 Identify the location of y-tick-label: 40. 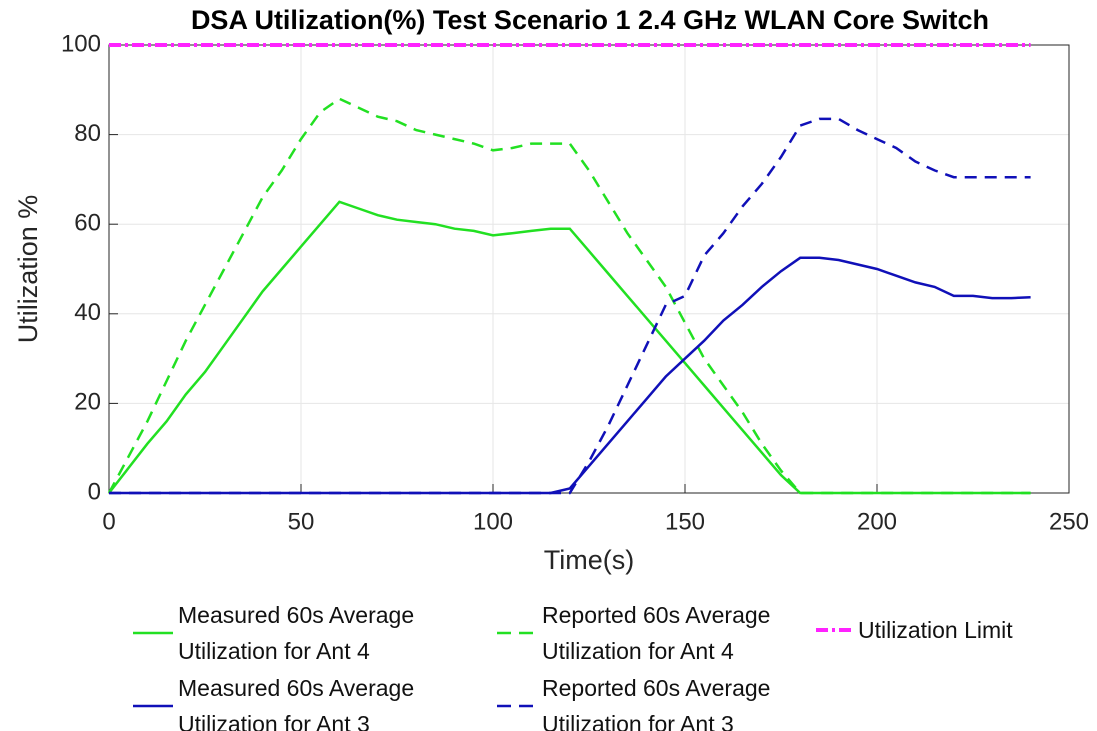
(87, 312).